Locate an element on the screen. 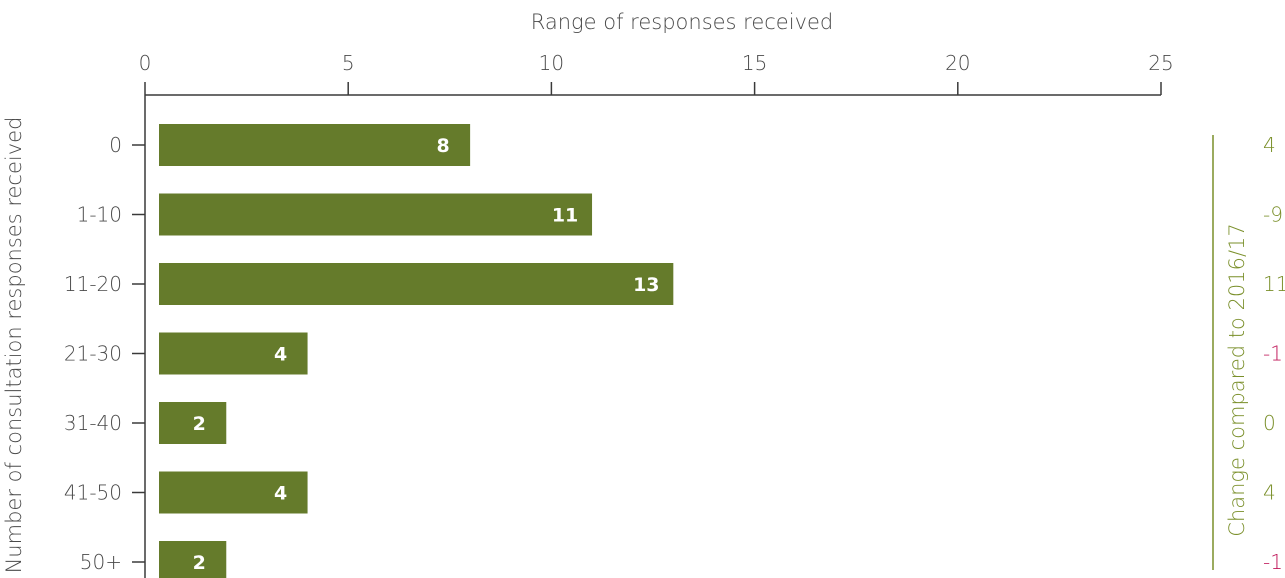 Image resolution: width=1285 pixels, height=578 pixels. x-tick-label: 15 is located at coordinates (754, 63).